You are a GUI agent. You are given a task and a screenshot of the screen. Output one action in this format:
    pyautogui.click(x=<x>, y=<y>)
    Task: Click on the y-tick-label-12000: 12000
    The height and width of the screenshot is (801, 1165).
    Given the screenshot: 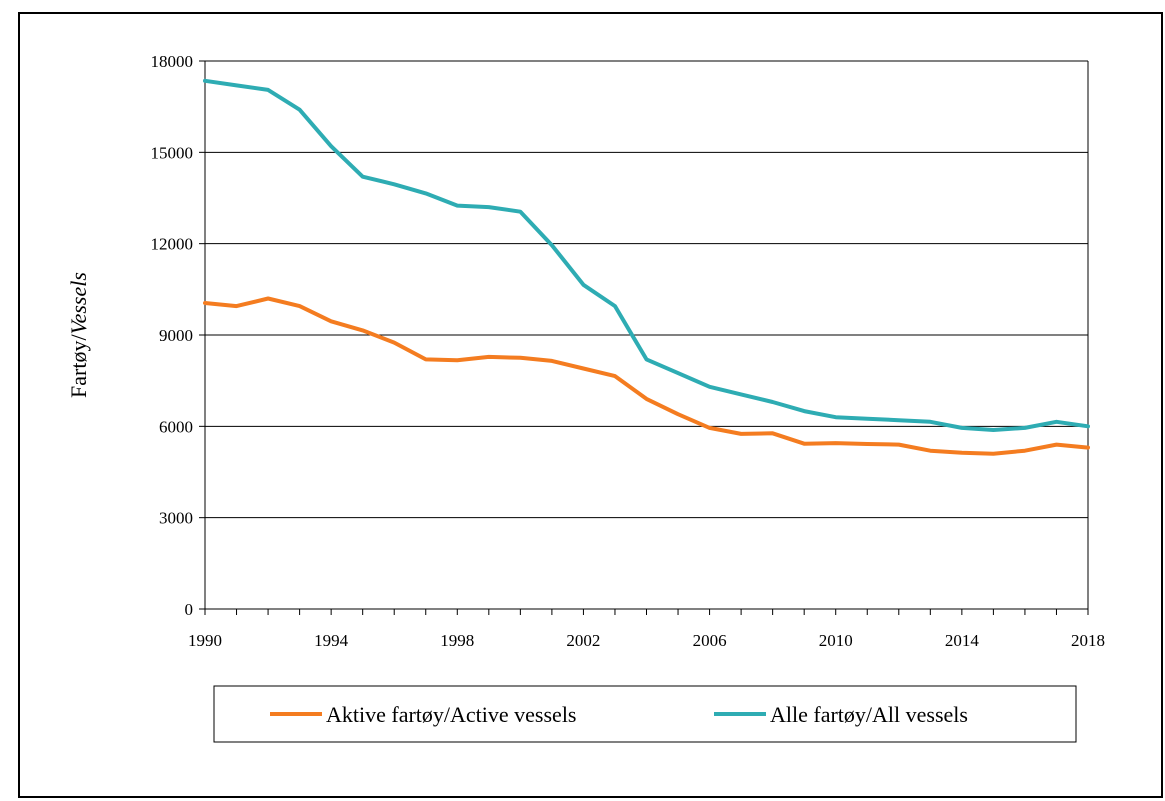 What is the action you would take?
    pyautogui.click(x=172, y=244)
    